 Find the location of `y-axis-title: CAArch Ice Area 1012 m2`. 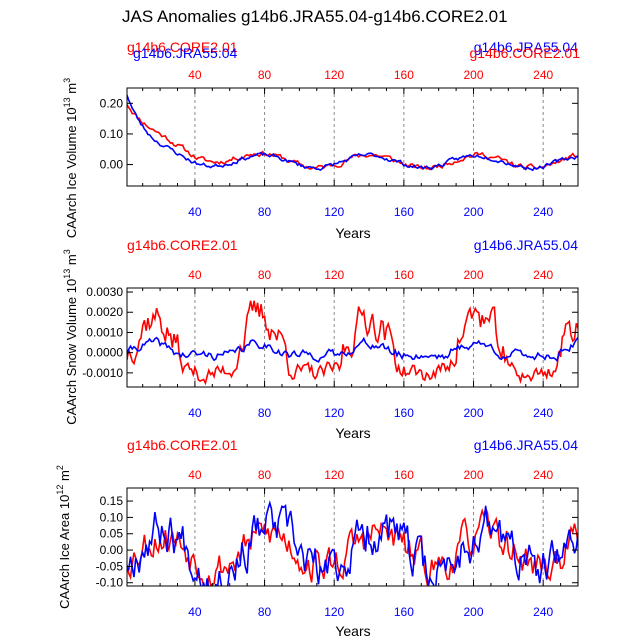

y-axis-title: CAArch Ice Area 1012 m2 is located at coordinates (63, 537).